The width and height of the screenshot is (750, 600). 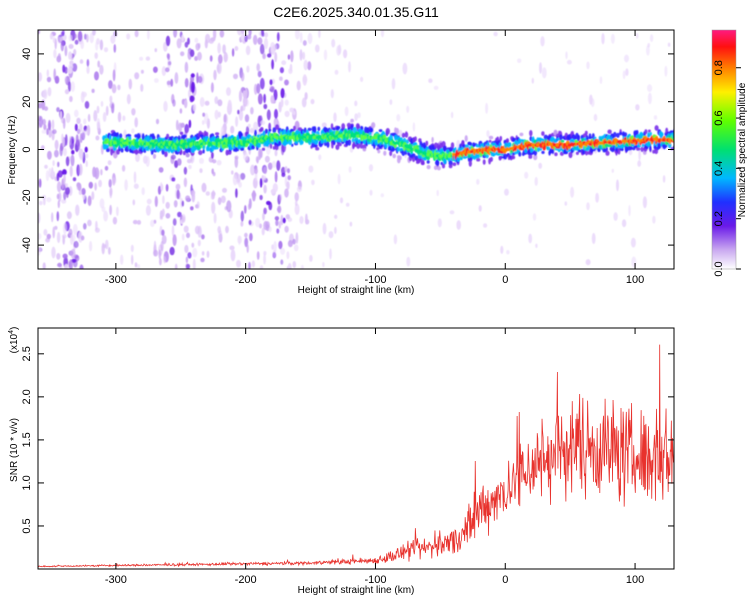 What do you see at coordinates (505, 580) in the screenshot?
I see `x-tick-label: 0` at bounding box center [505, 580].